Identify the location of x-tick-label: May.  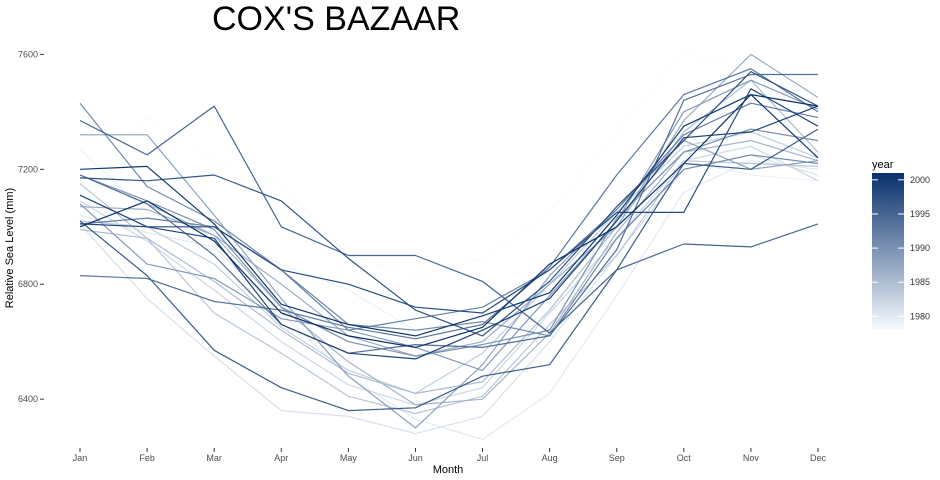
(349, 458).